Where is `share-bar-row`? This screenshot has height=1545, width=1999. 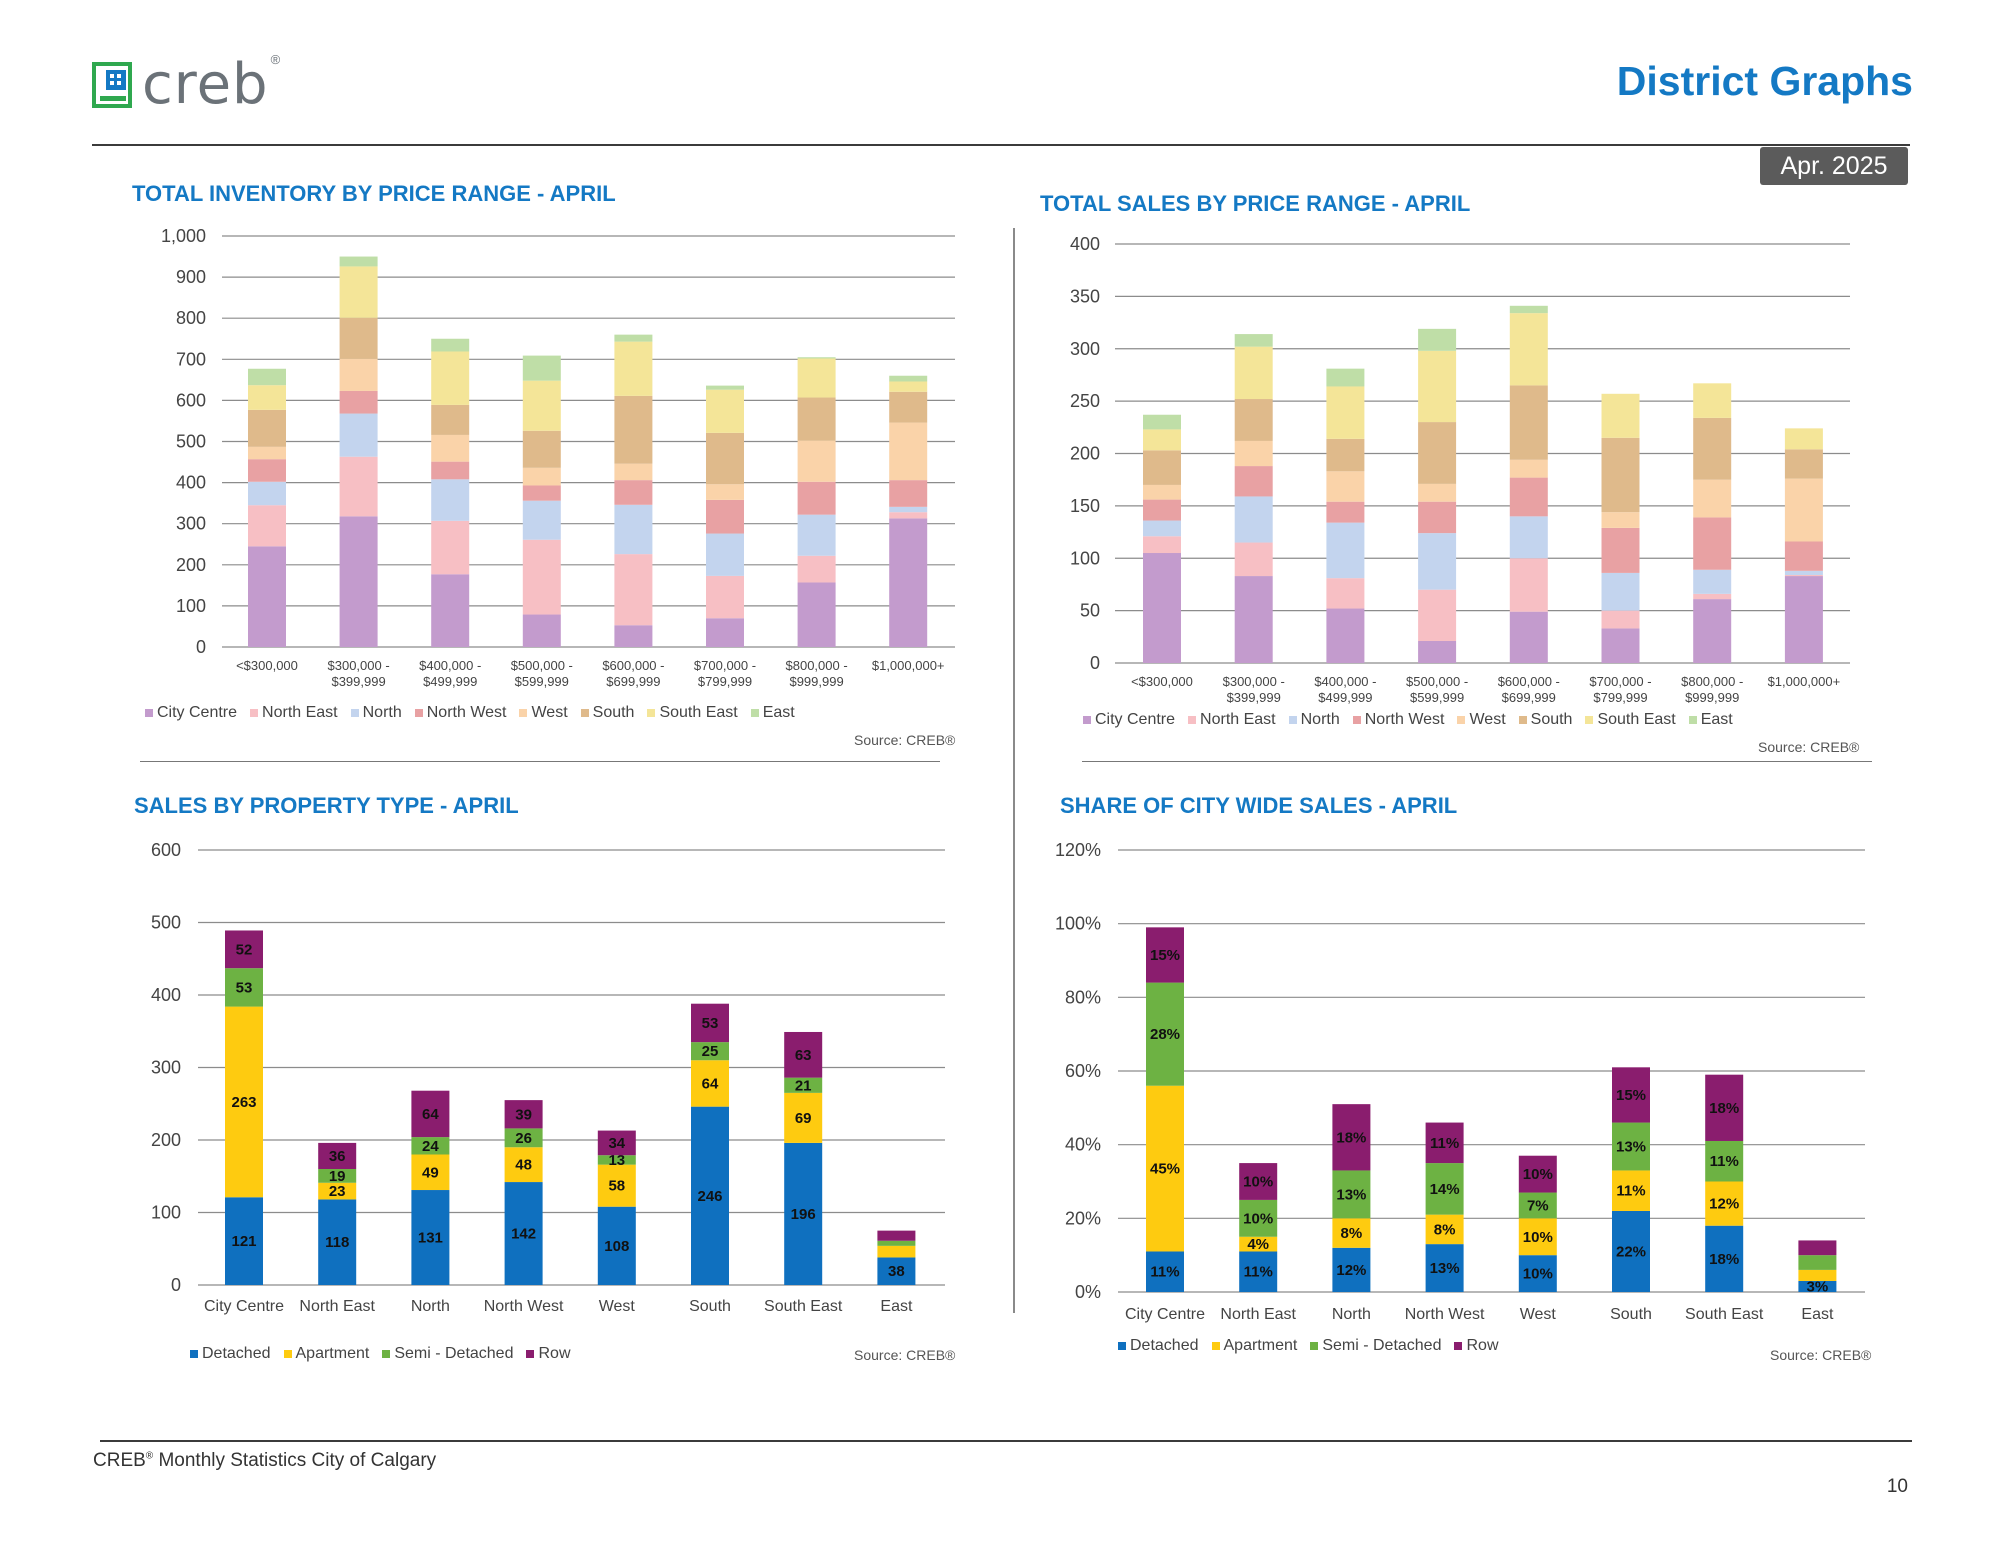
share-bar-row is located at coordinates (1444, 1143).